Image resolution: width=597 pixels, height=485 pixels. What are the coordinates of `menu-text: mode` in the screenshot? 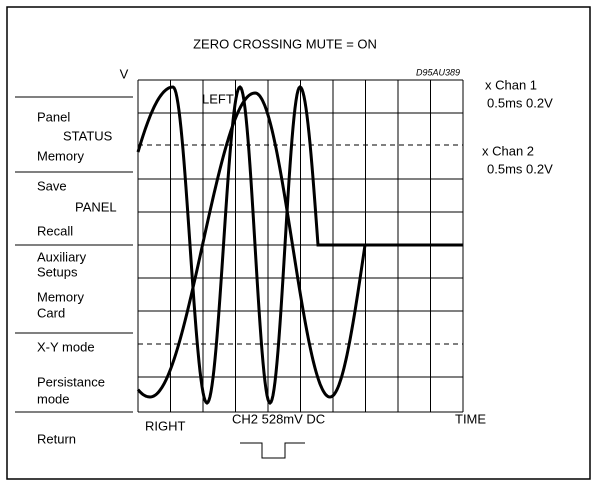 It's located at (53, 398).